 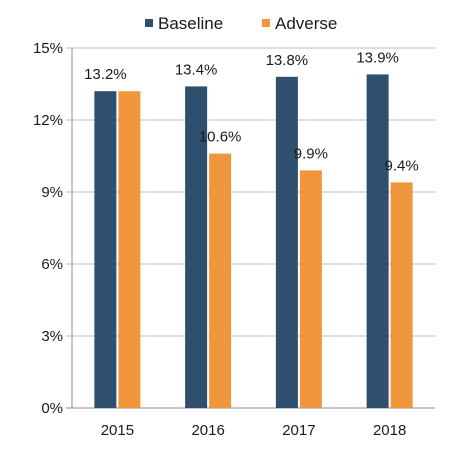 I want to click on x-tick-label-2018: 2018, so click(x=389, y=430).